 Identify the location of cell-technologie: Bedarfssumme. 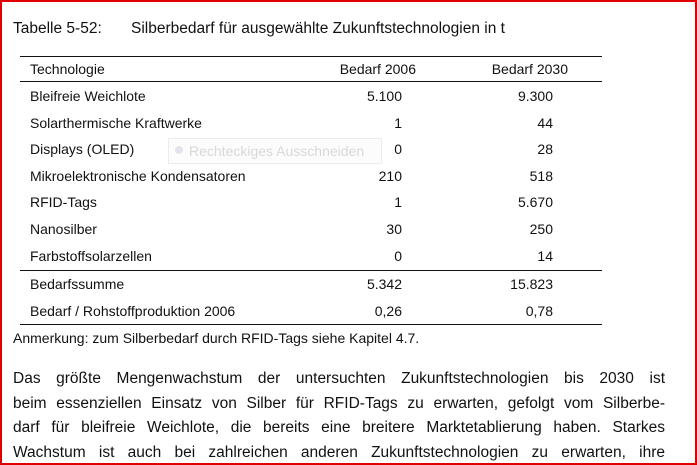
(77, 284).